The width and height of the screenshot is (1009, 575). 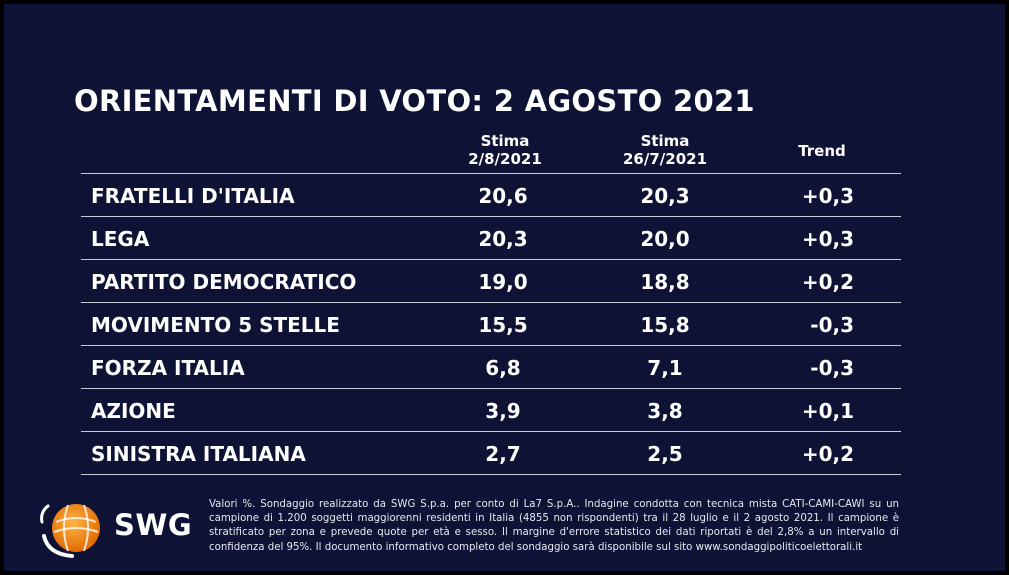 What do you see at coordinates (224, 282) in the screenshot?
I see `party-name: PARTITO DEMOCRATICO` at bounding box center [224, 282].